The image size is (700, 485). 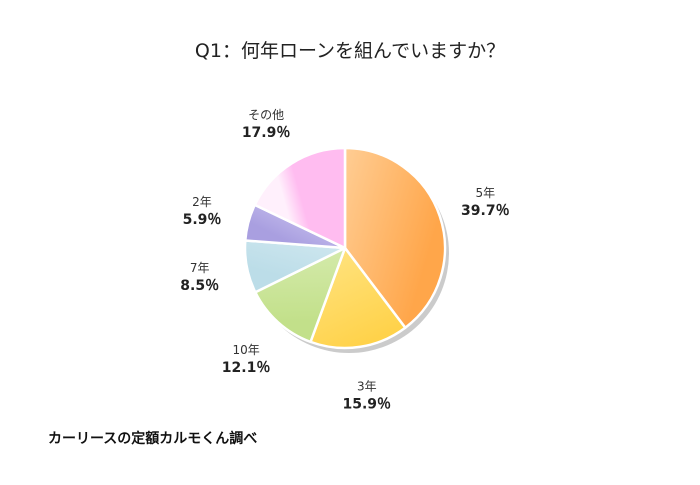 I want to click on pie-slices, so click(x=345, y=248).